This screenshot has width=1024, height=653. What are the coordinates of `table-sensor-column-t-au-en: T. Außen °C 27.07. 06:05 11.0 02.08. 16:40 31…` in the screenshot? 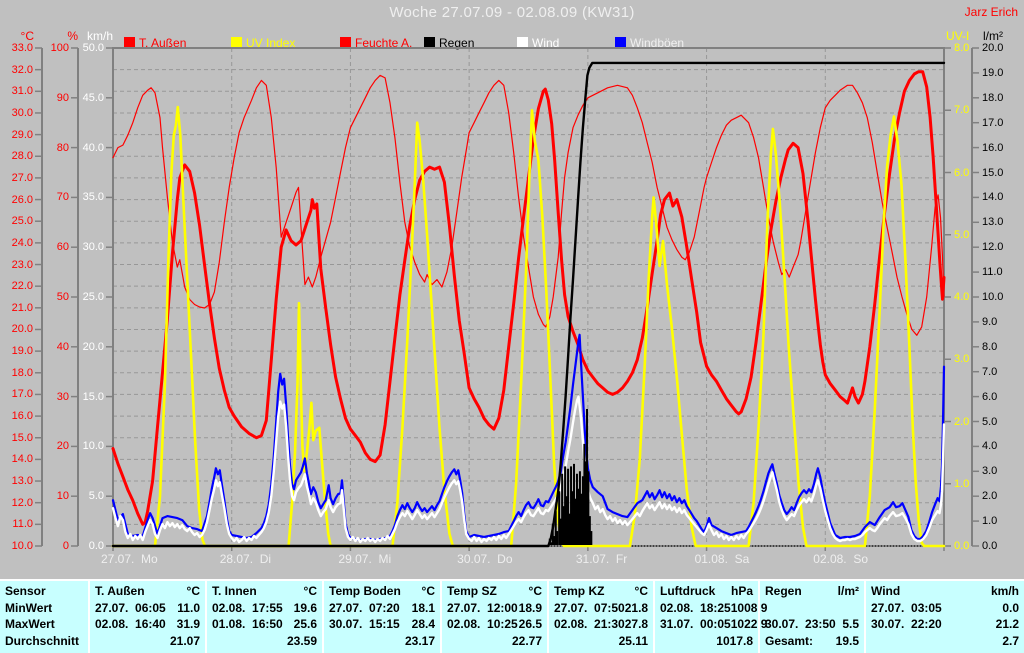 It's located at (146, 617).